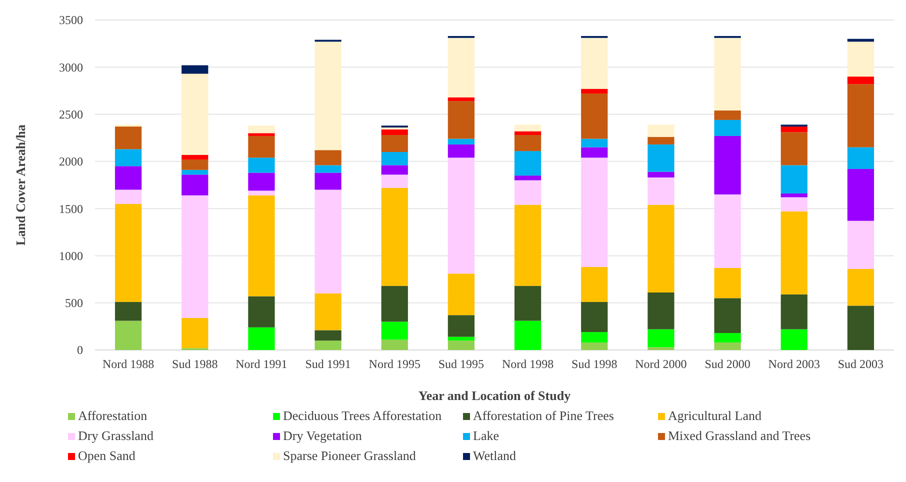 Image resolution: width=906 pixels, height=482 pixels. Describe the element at coordinates (71, 20) in the screenshot. I see `y-tick-label: 3500` at that location.